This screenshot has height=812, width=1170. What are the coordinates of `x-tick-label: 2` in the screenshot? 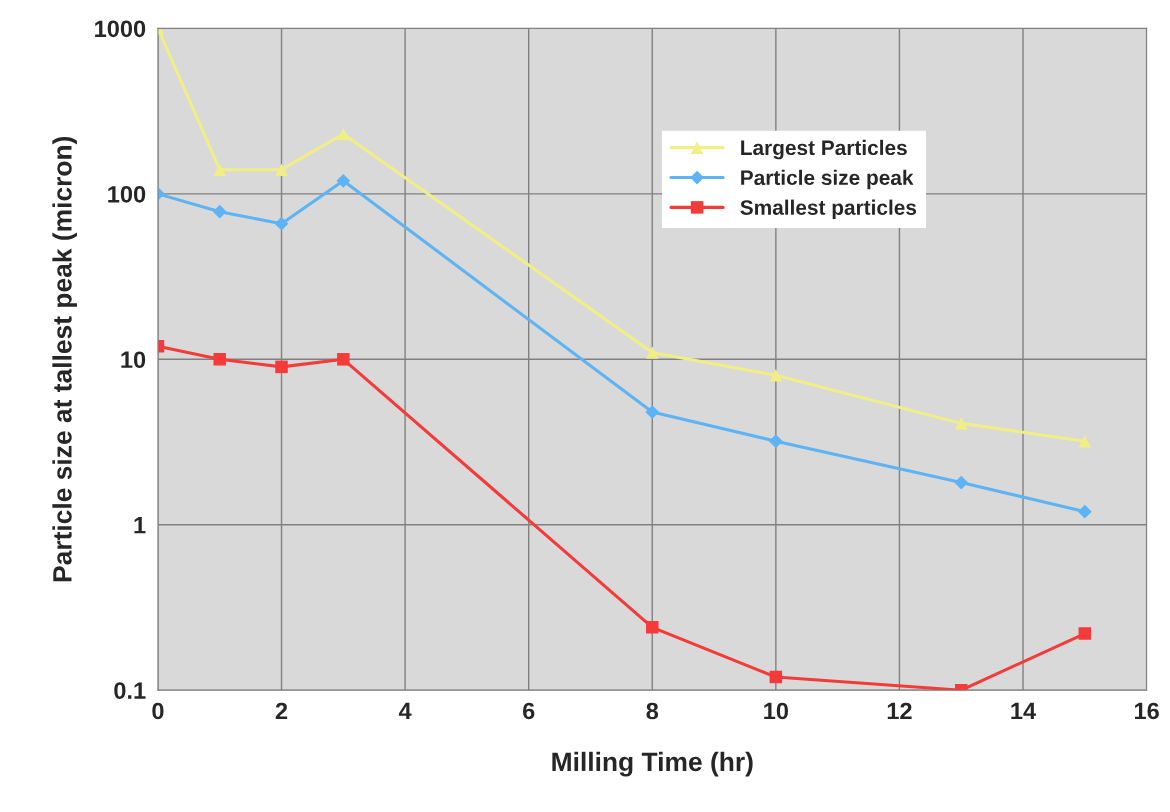 It's located at (281, 711).